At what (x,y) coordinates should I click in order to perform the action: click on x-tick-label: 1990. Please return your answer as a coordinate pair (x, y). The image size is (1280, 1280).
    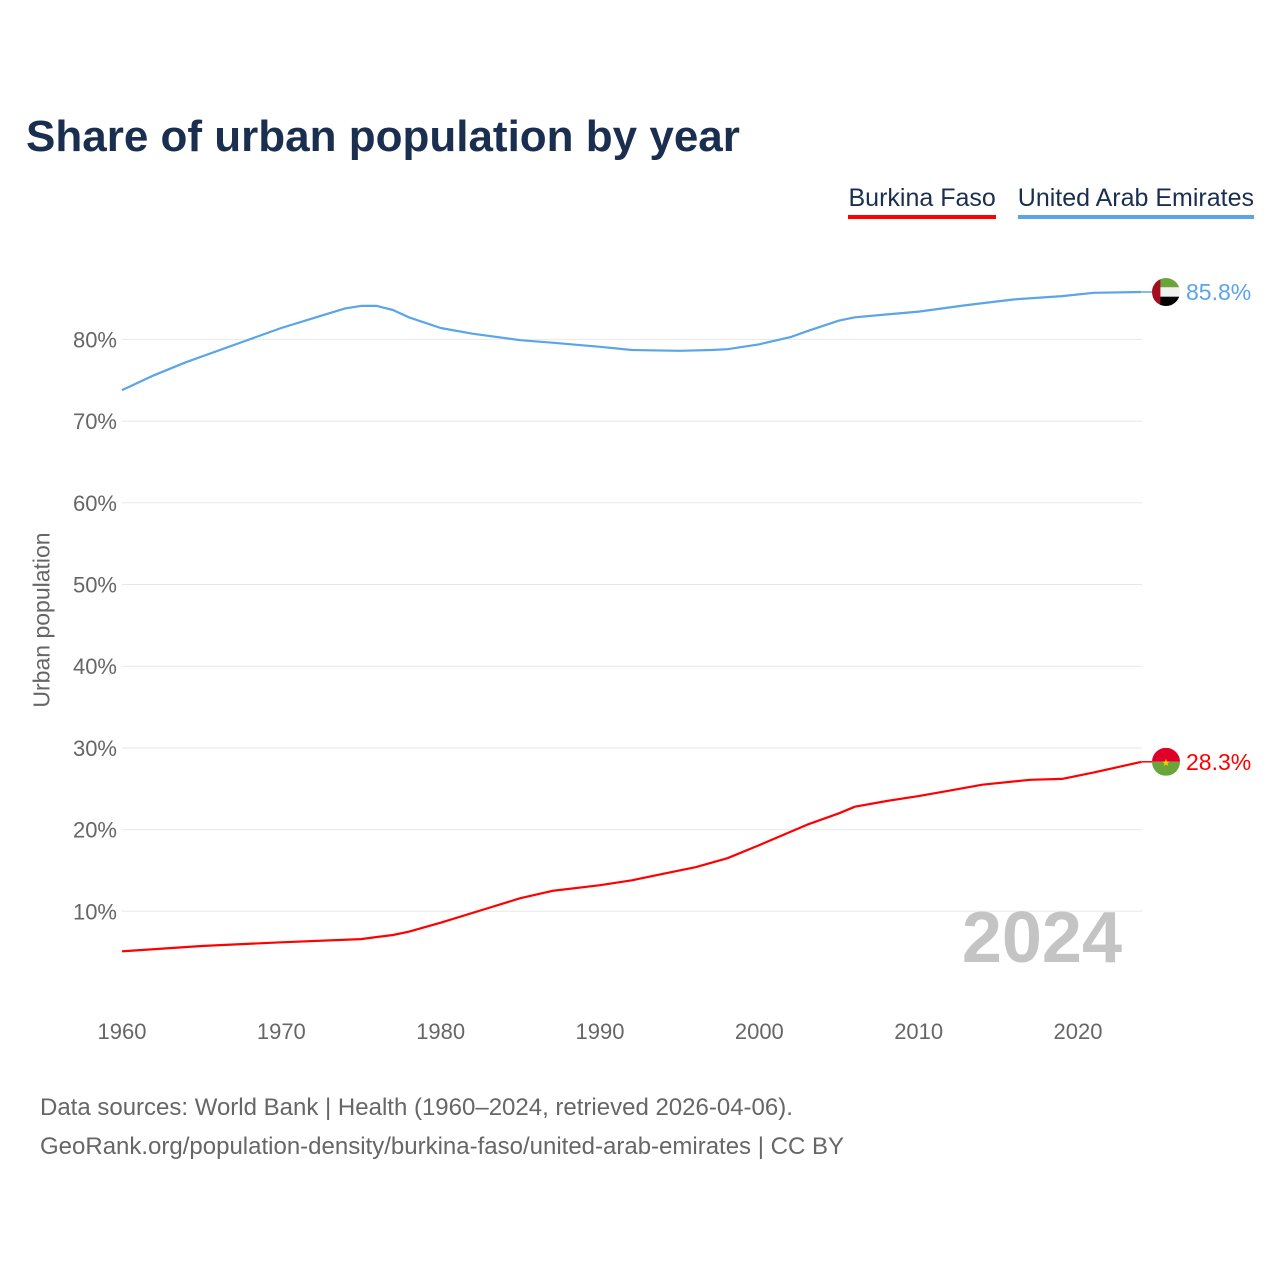
    Looking at the image, I should click on (600, 1031).